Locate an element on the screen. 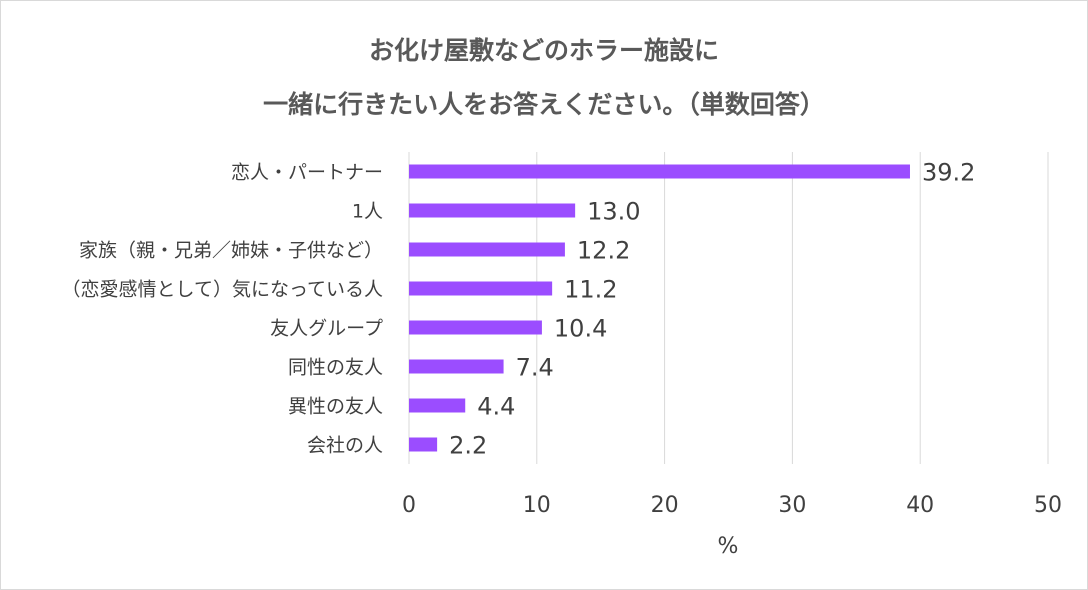  category-label: 家族（親・兄弟／姉妹・子供など） is located at coordinates (231, 251).